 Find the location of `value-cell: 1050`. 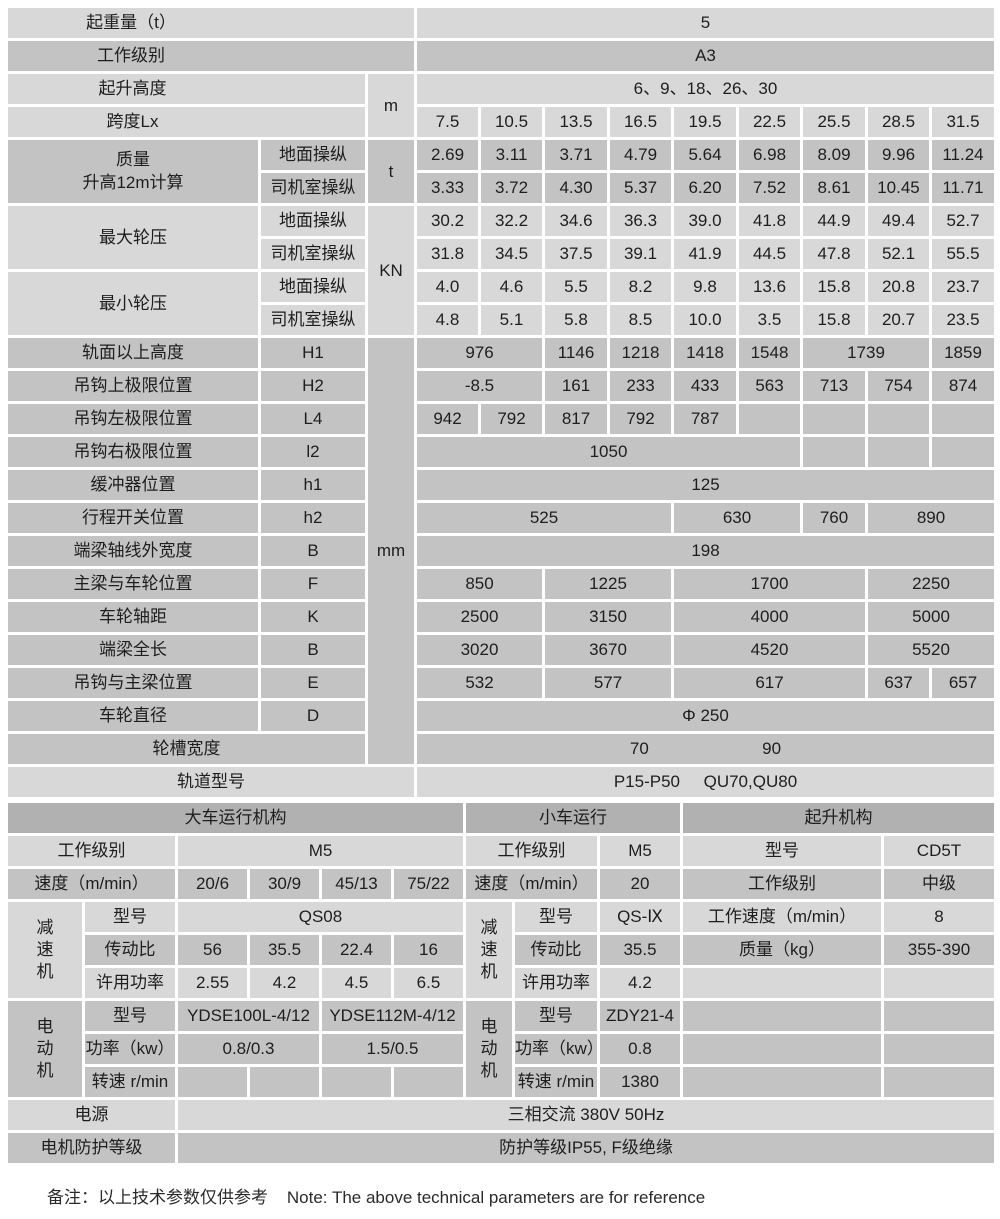

value-cell: 1050 is located at coordinates (608, 452).